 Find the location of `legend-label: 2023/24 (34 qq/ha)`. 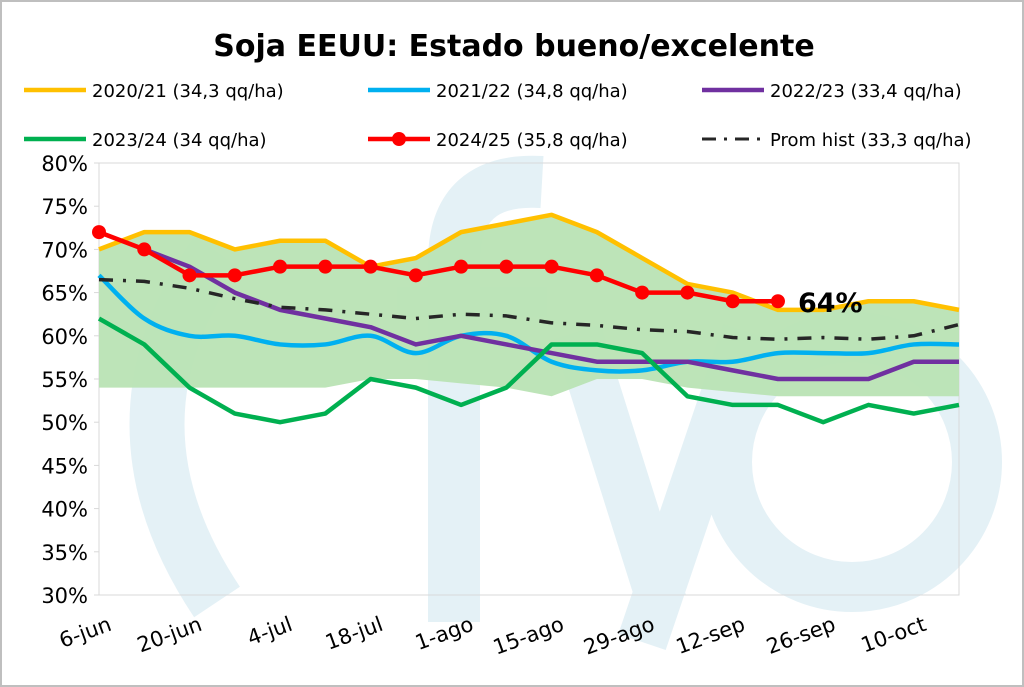

legend-label: 2023/24 (34 qq/ha) is located at coordinates (179, 140).